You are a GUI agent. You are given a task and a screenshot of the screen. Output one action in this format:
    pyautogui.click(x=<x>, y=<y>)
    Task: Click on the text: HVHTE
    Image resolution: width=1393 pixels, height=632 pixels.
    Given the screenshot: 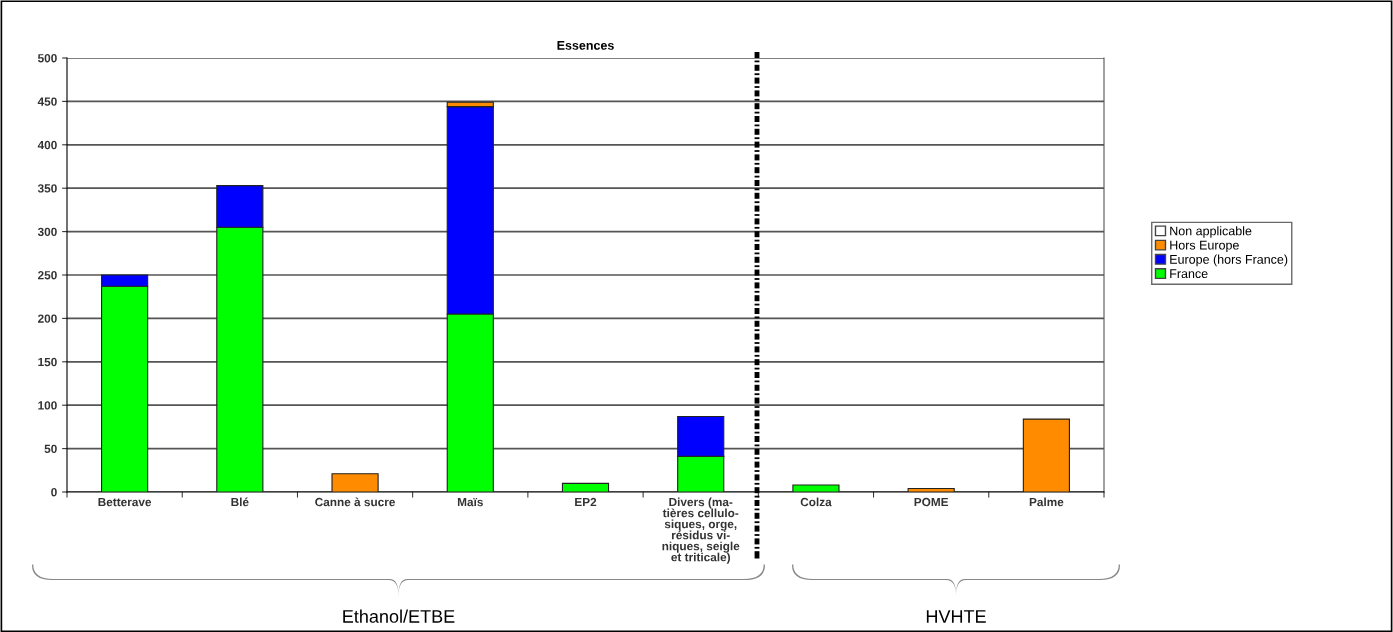 What is the action you would take?
    pyautogui.click(x=956, y=616)
    